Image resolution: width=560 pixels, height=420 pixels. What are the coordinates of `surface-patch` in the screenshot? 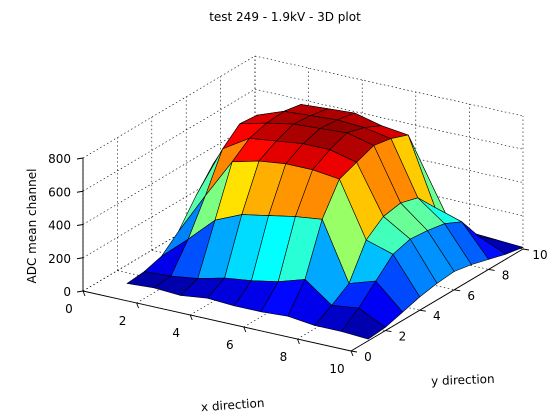 It's located at (363, 323).